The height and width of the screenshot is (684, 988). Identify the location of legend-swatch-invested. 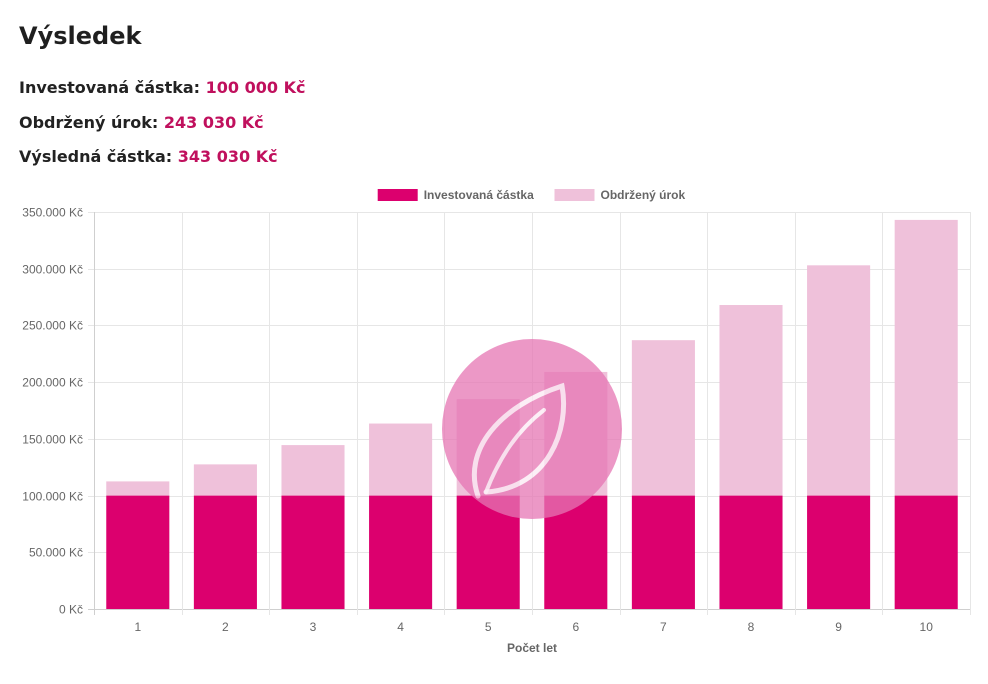
(397, 195).